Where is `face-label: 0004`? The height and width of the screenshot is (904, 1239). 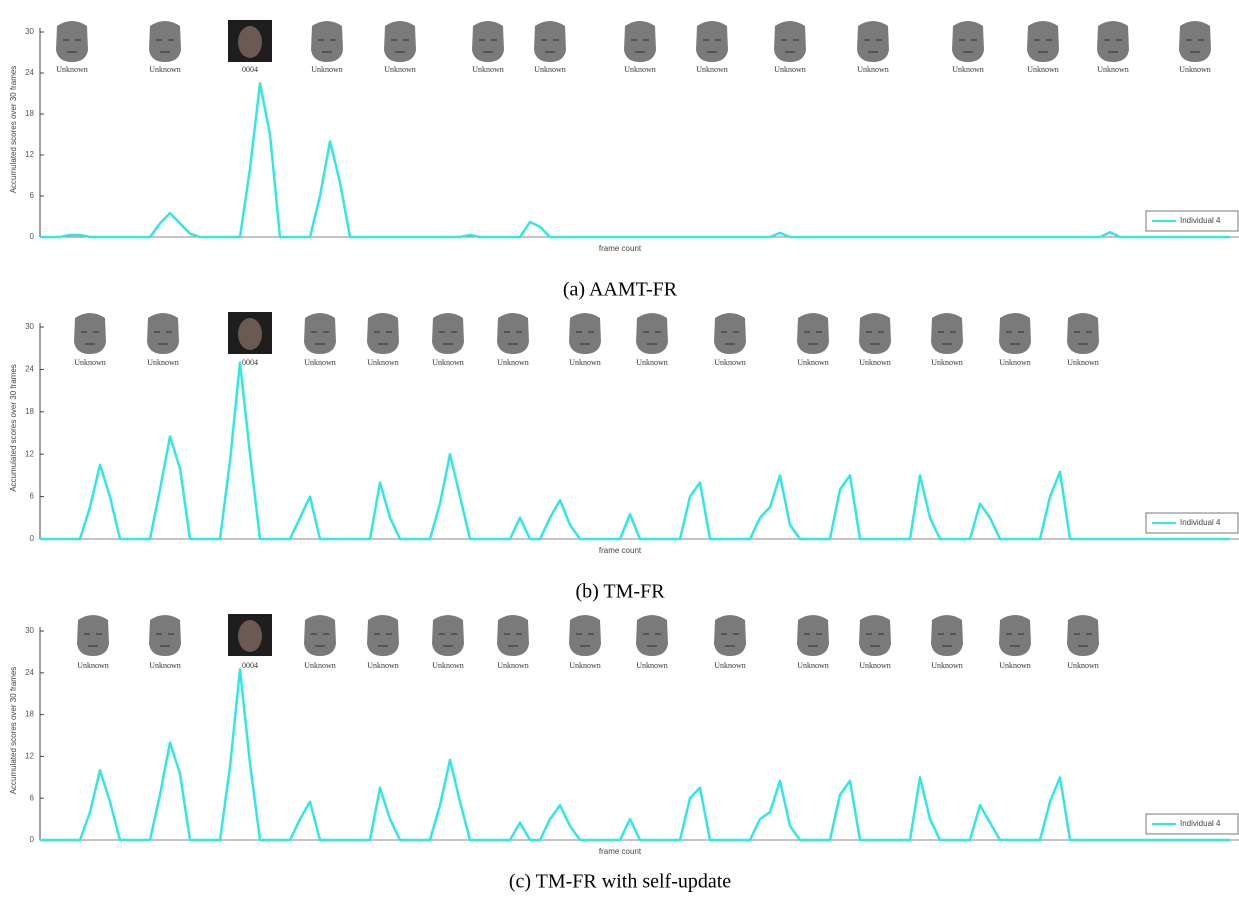
face-label: 0004 is located at coordinates (250, 69).